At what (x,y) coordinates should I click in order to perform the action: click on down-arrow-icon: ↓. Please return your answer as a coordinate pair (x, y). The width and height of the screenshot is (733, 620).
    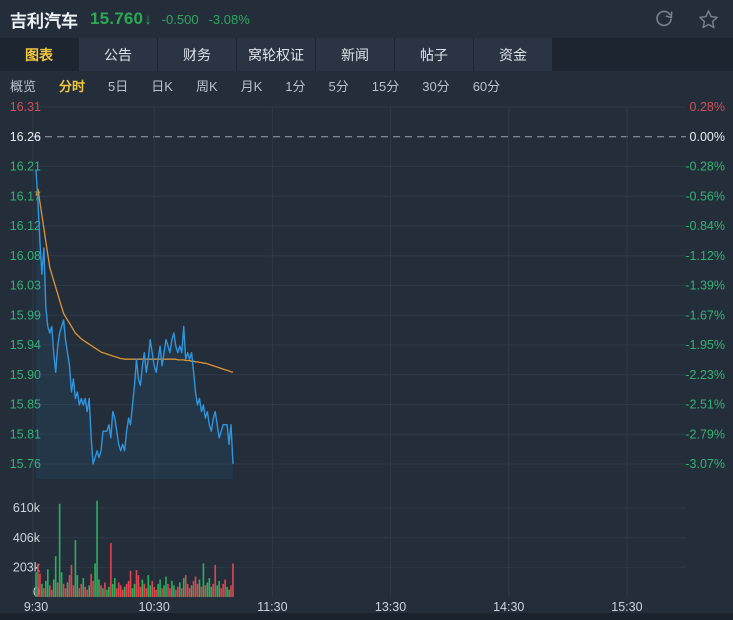
    Looking at the image, I should click on (148, 19).